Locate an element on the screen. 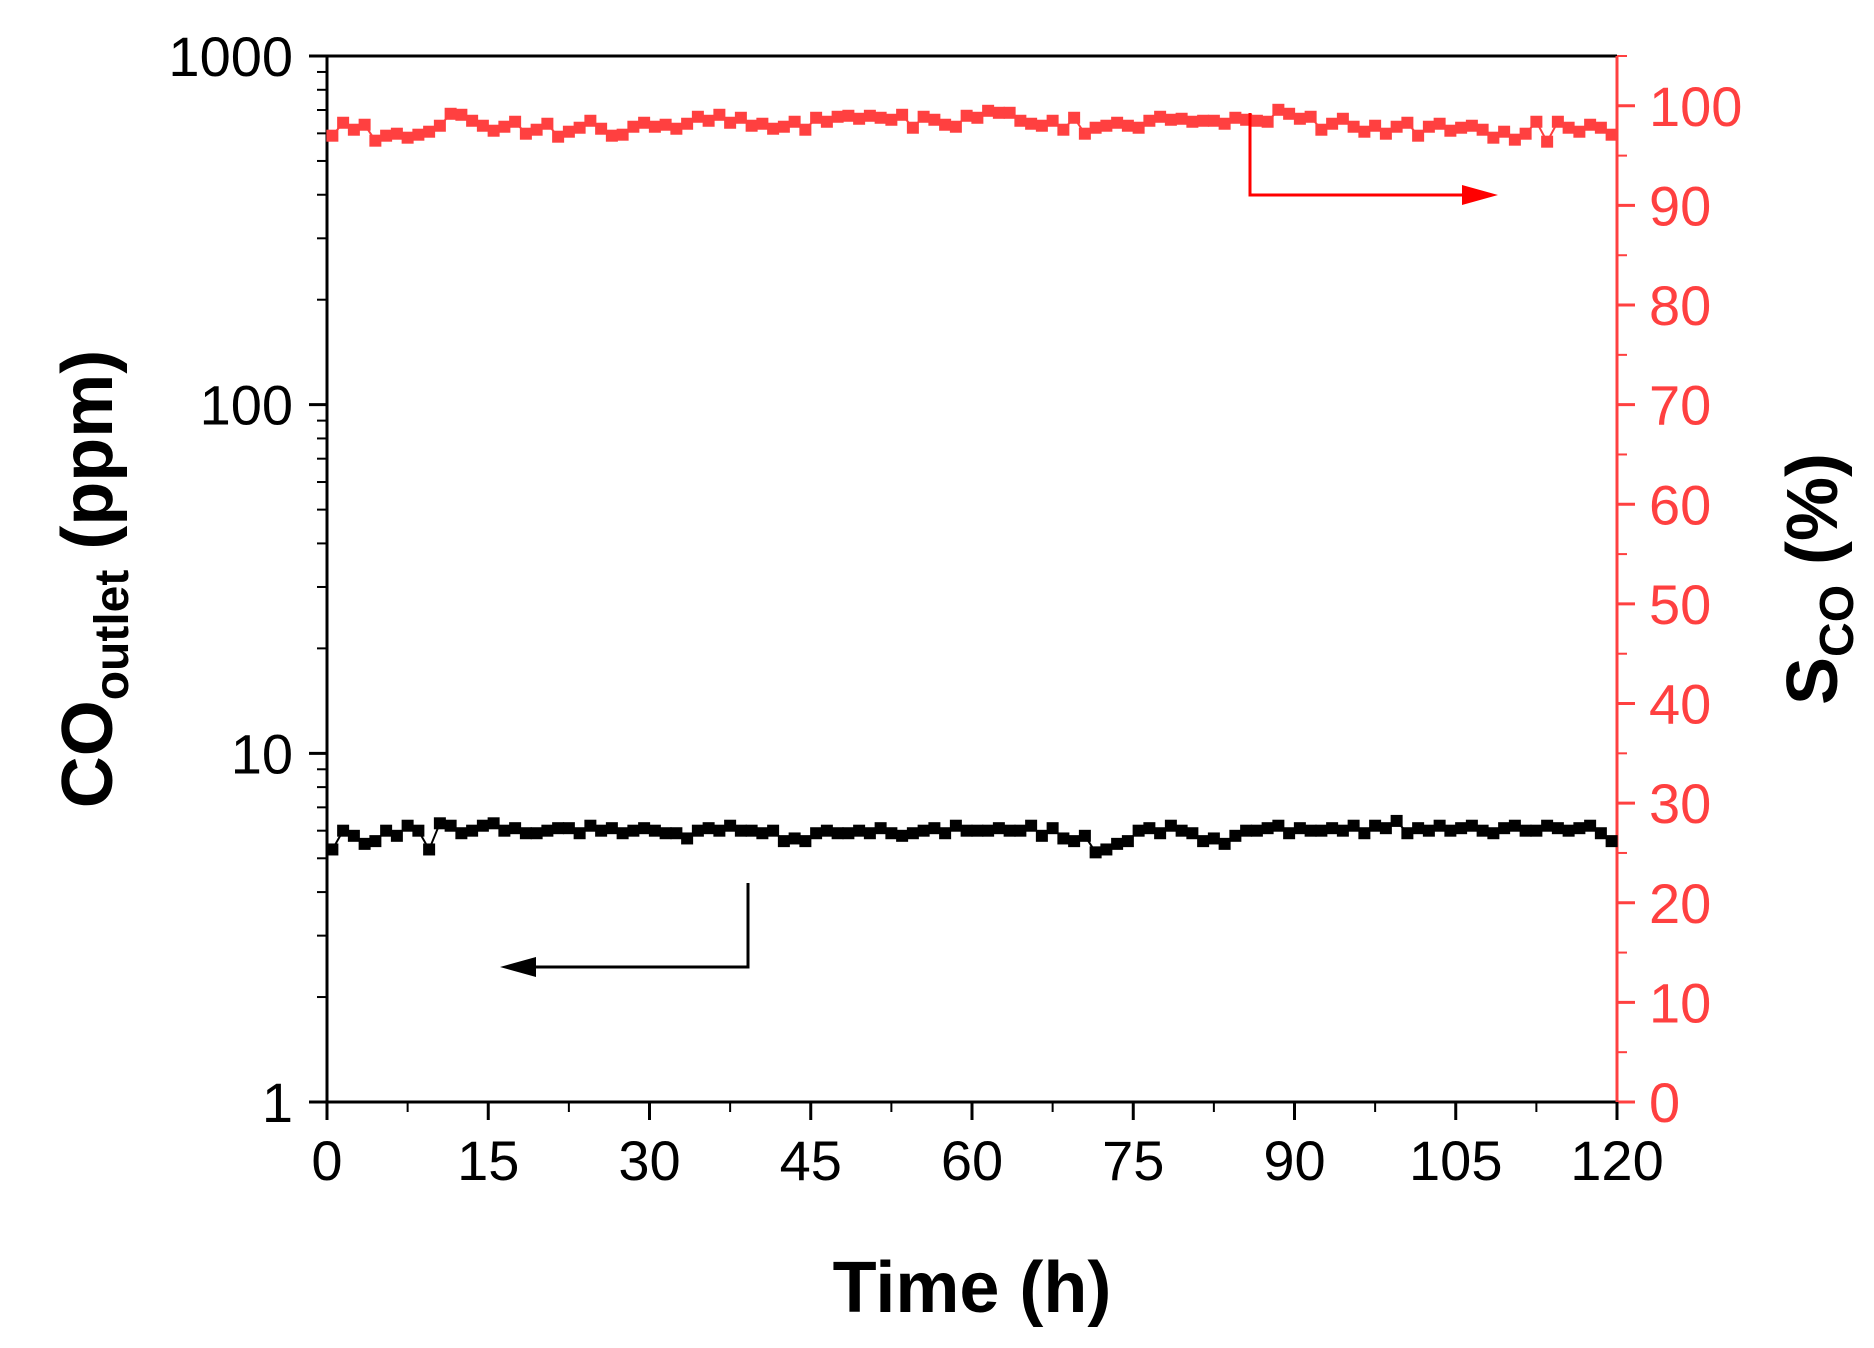  x-tick-label: 45 is located at coordinates (811, 1160).